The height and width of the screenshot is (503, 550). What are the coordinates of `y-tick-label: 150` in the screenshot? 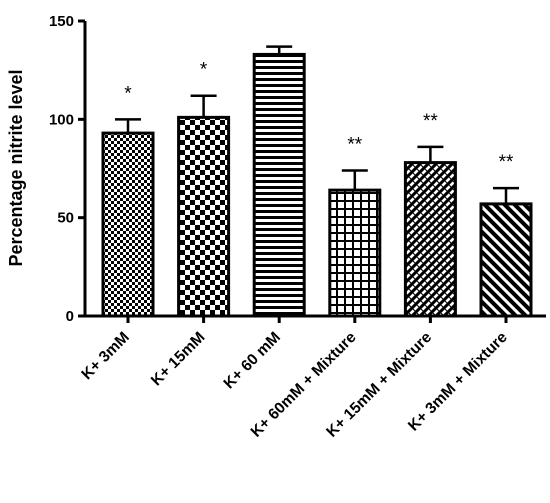 It's located at (61, 21).